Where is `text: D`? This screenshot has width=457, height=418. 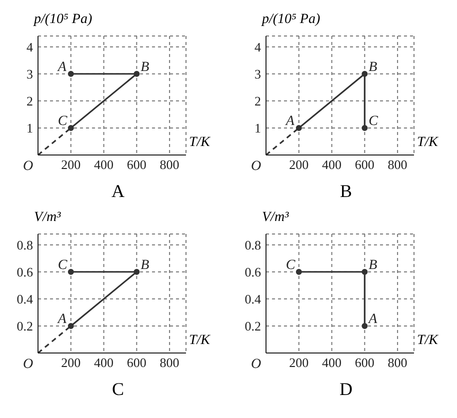 text: D is located at coordinates (346, 389).